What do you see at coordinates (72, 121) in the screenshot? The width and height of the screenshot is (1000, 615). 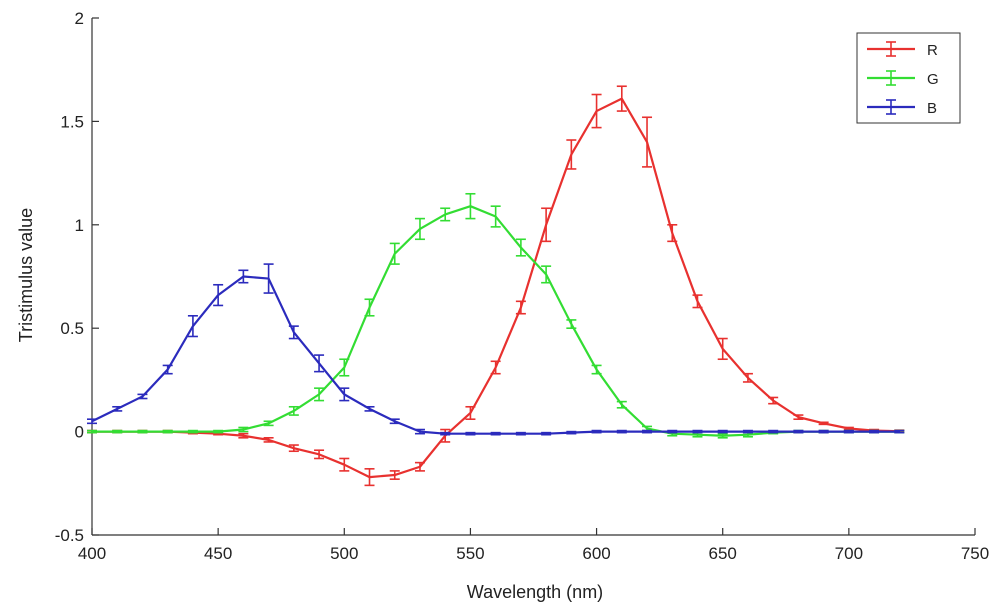 I see `y-tick-label: 1.5` at bounding box center [72, 121].